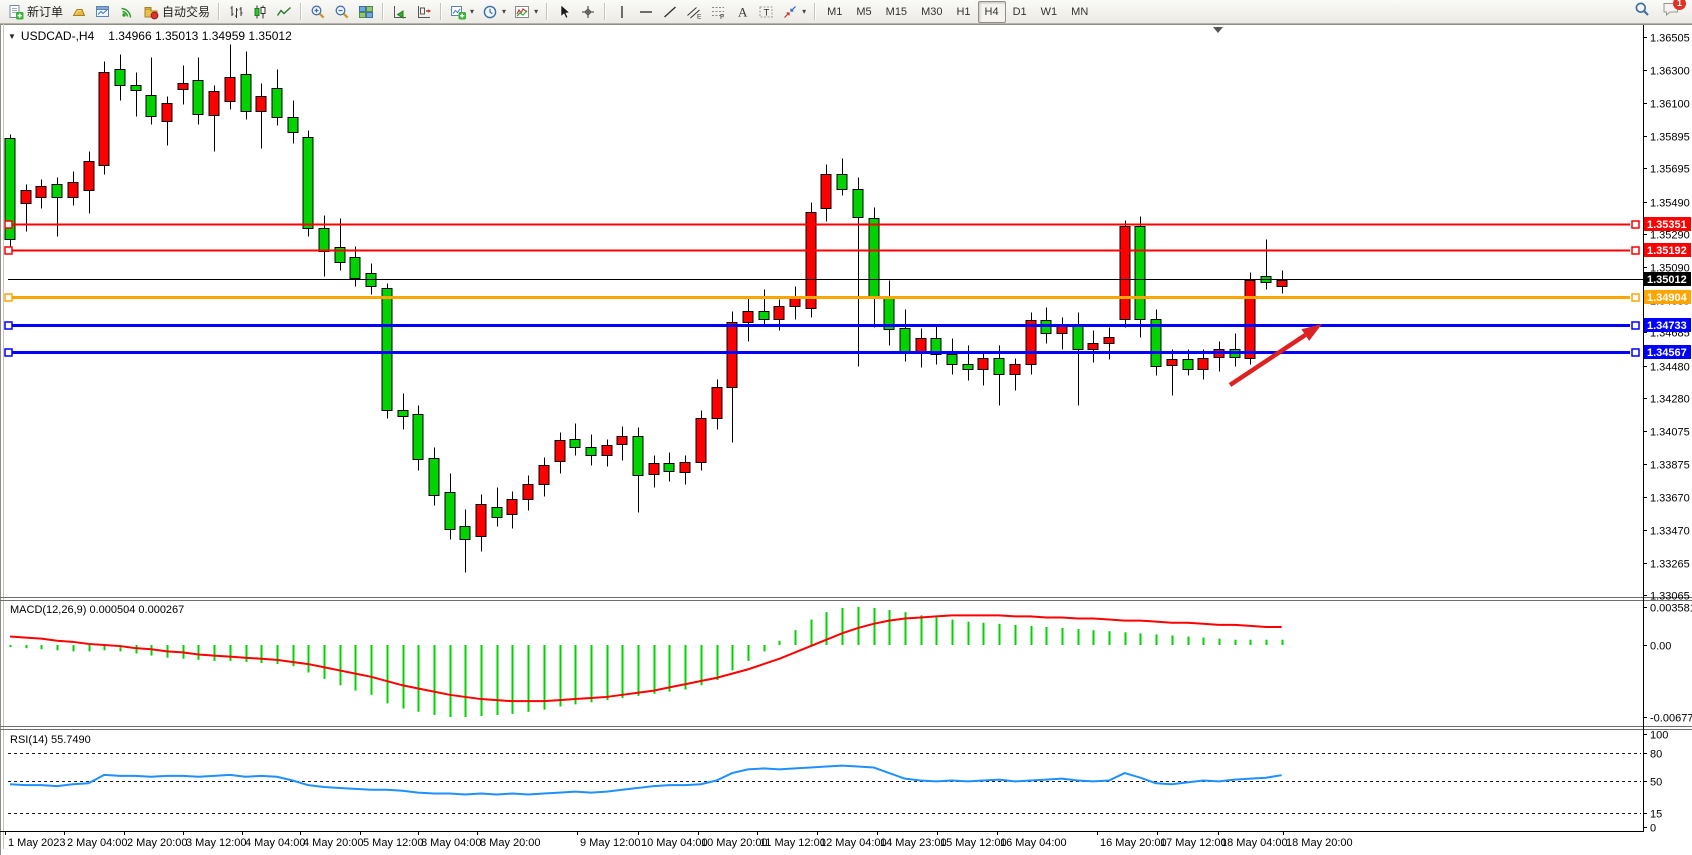  Describe the element at coordinates (1049, 12) in the screenshot. I see `tf-w1: W1` at that location.